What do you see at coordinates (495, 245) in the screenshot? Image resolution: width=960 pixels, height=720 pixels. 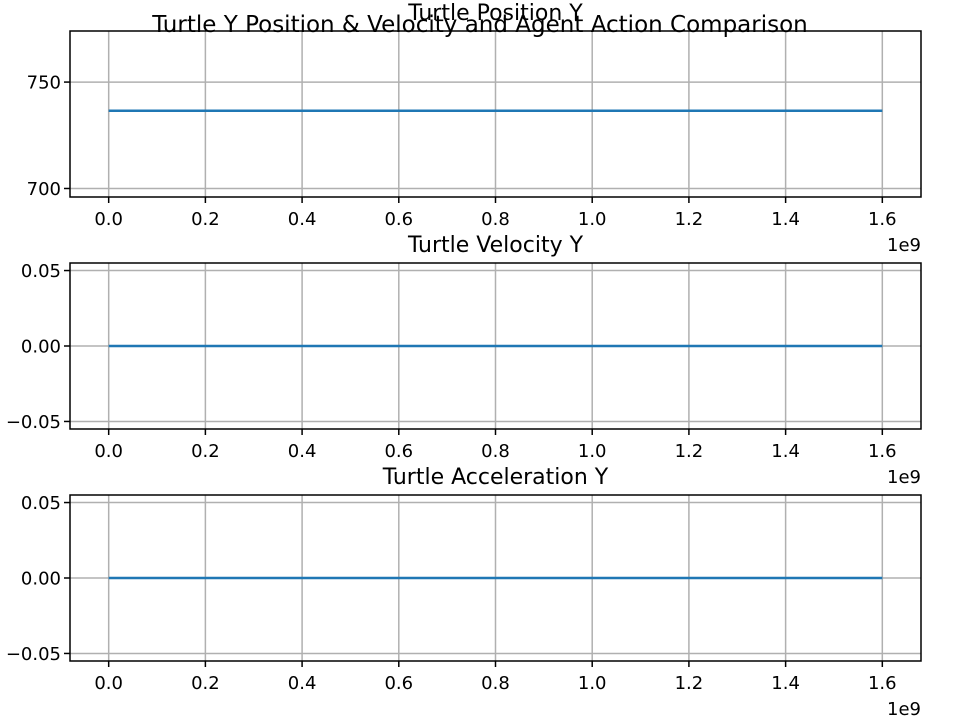 I see `subplot-title: Turtle Velocity Y` at bounding box center [495, 245].